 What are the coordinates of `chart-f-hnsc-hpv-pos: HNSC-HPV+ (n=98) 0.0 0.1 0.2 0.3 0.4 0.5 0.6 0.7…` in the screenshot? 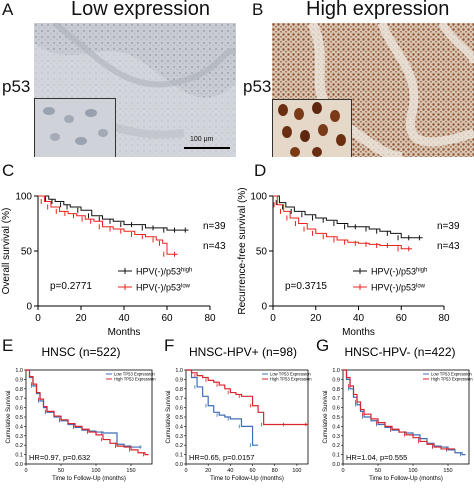 It's located at (239, 413).